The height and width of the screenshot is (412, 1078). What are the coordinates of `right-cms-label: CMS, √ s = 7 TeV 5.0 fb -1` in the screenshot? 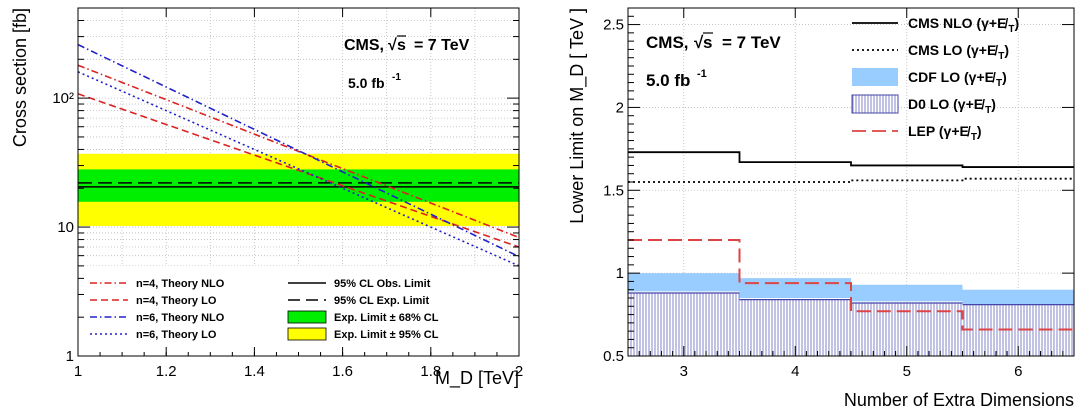 It's located at (713, 61).